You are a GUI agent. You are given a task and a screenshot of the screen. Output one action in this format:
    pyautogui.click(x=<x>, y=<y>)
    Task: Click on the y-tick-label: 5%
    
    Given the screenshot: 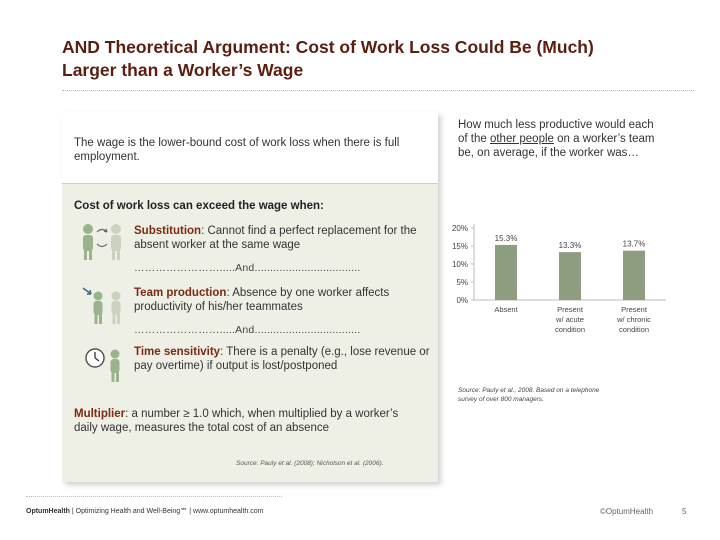 What is the action you would take?
    pyautogui.click(x=462, y=282)
    